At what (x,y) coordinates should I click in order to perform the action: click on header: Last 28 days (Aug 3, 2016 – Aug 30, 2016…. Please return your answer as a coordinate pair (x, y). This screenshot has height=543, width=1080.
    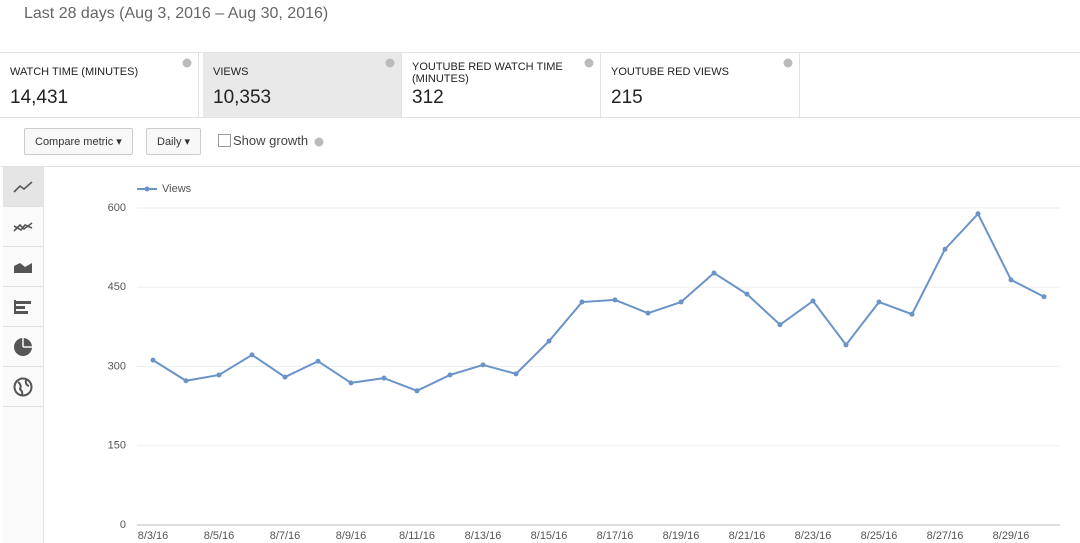
    Looking at the image, I should click on (540, 26).